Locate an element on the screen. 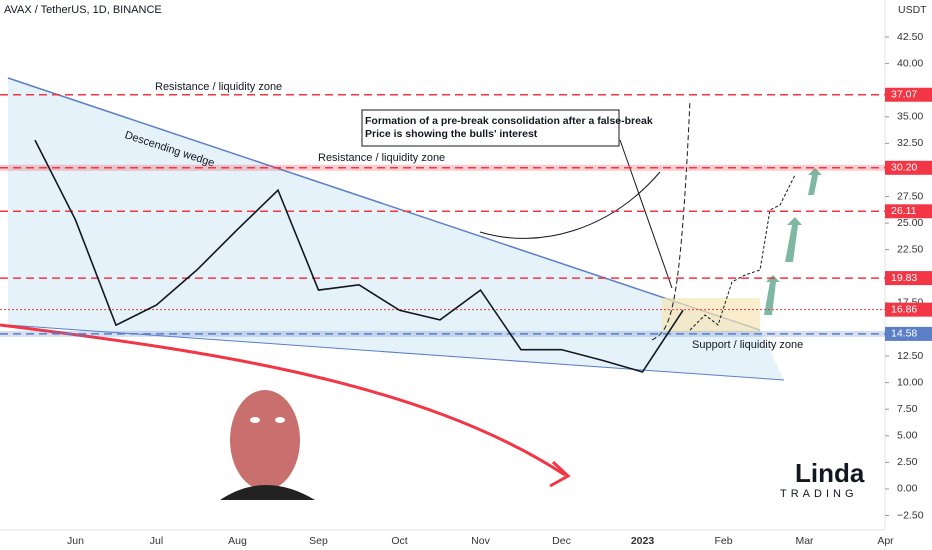 Image resolution: width=932 pixels, height=550 pixels. y-tick-label: 5.00 is located at coordinates (907, 436).